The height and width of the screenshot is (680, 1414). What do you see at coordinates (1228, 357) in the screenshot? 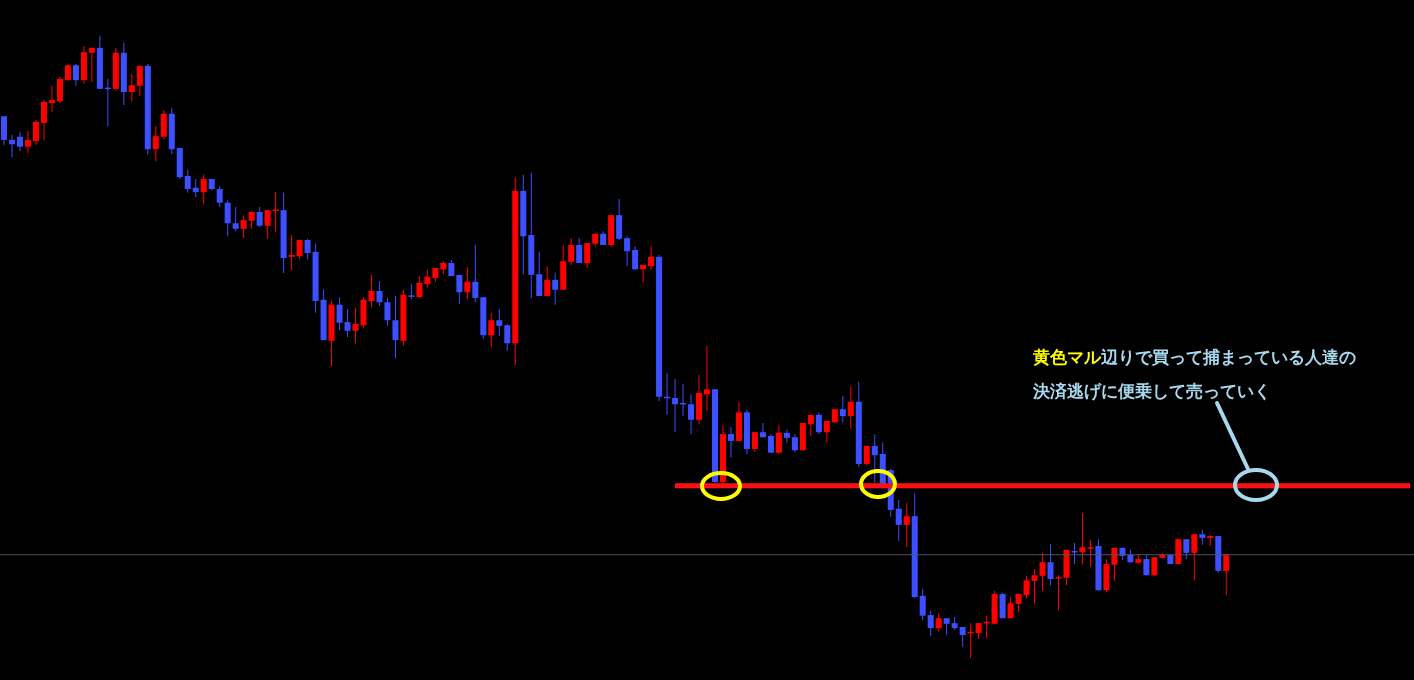
I see `annotation: 辺りで買って捕まっている人達の` at bounding box center [1228, 357].